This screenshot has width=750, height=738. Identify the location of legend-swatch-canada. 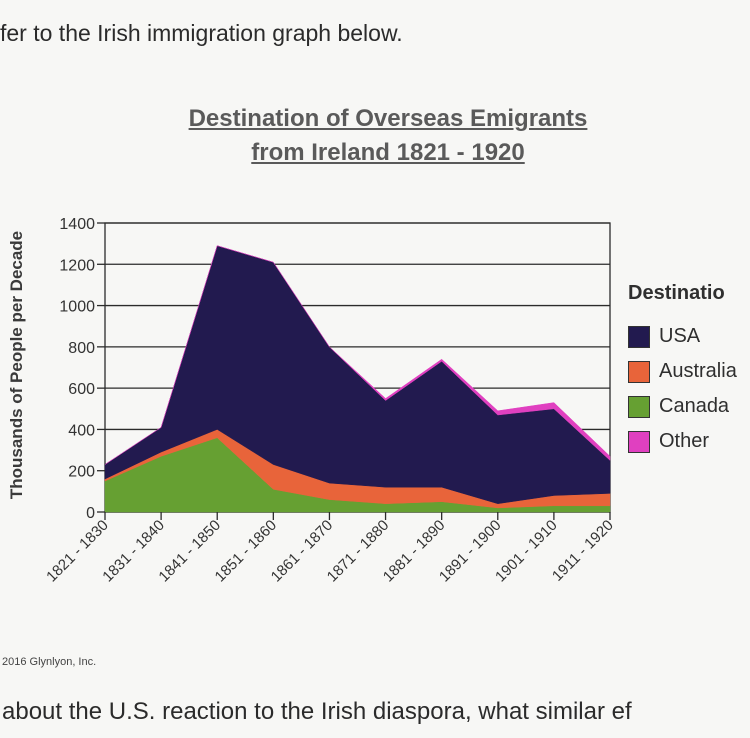
(639, 406).